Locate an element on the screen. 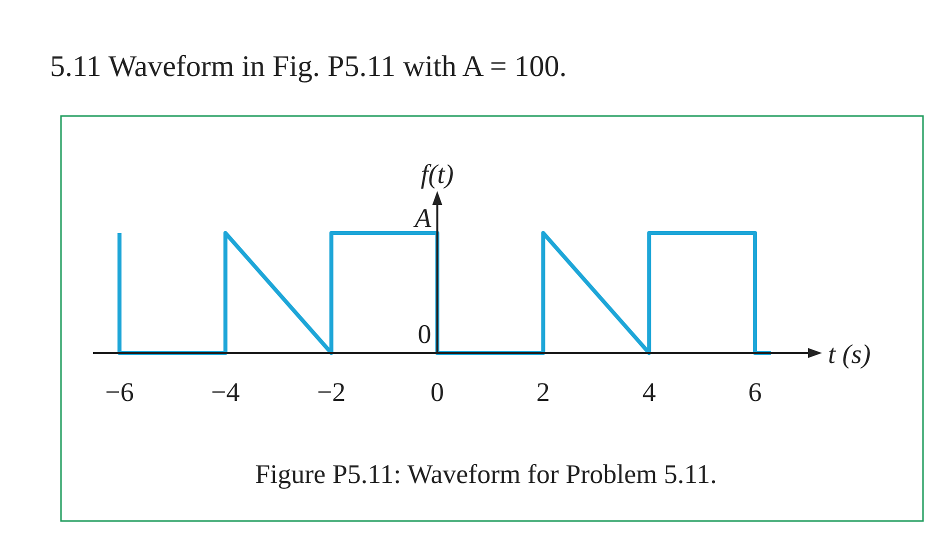  x-tick-label: 4 is located at coordinates (649, 392).